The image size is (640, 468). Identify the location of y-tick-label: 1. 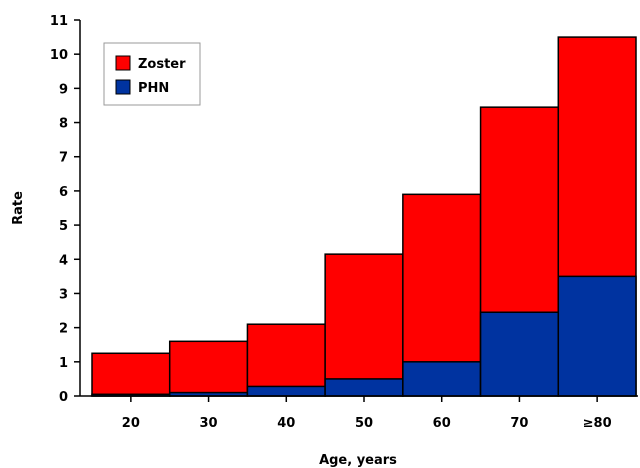
(63, 363).